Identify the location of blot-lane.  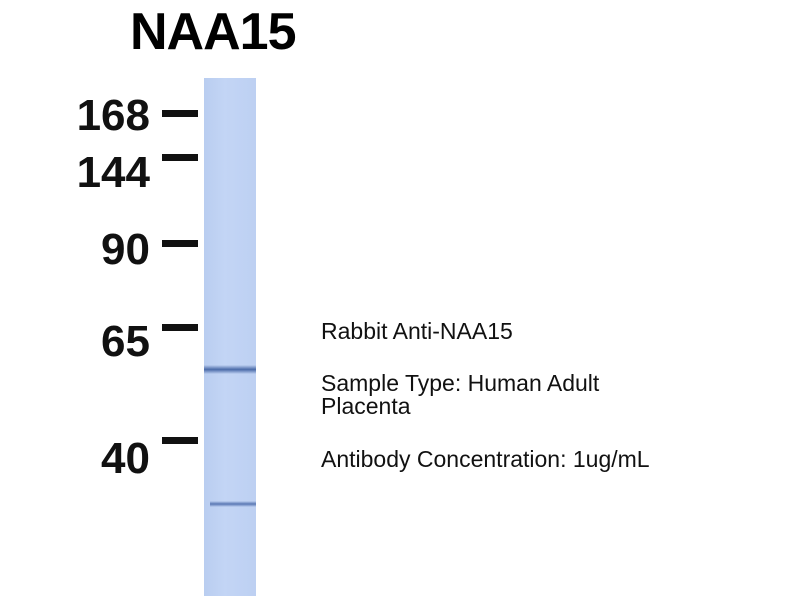
(230, 337).